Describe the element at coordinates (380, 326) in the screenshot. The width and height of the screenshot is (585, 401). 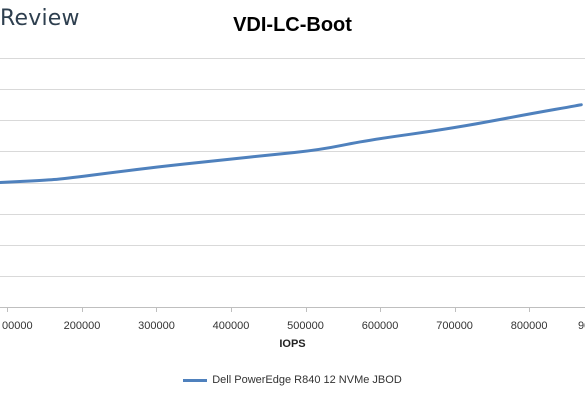
I see `x-tick-label: 600000` at that location.